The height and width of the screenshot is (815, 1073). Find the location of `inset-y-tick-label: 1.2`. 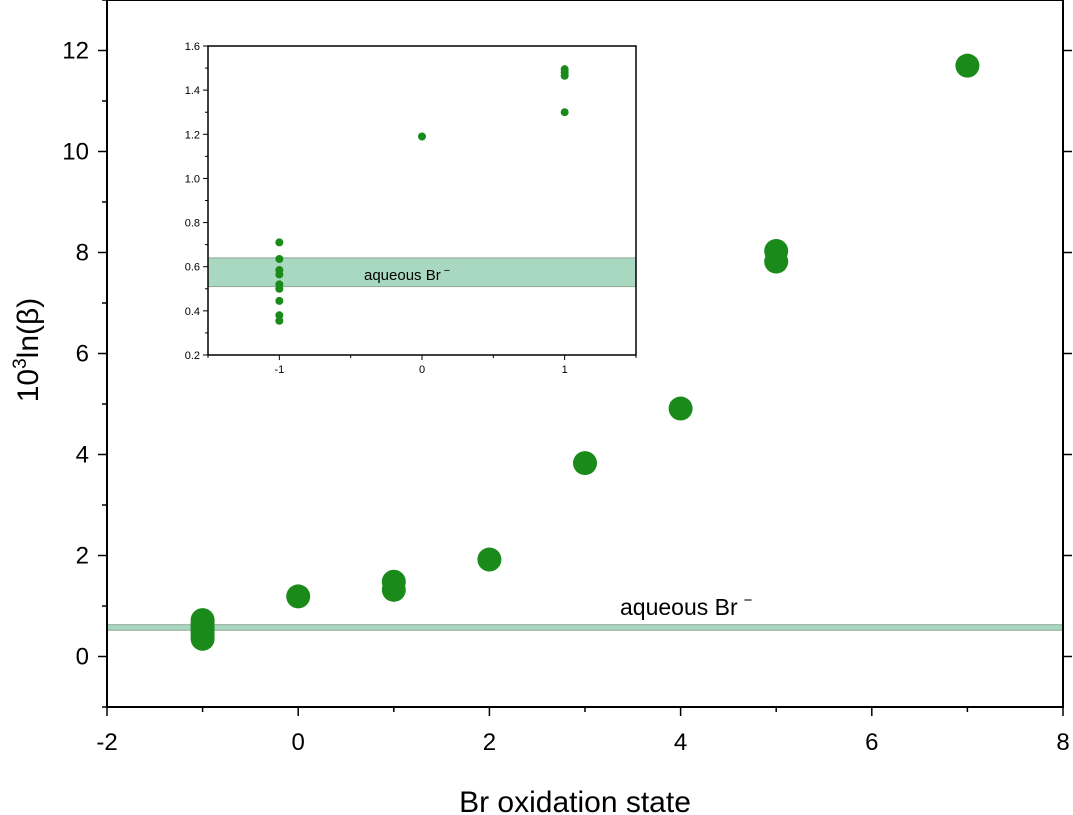

inset-y-tick-label: 1.2 is located at coordinates (192, 135).